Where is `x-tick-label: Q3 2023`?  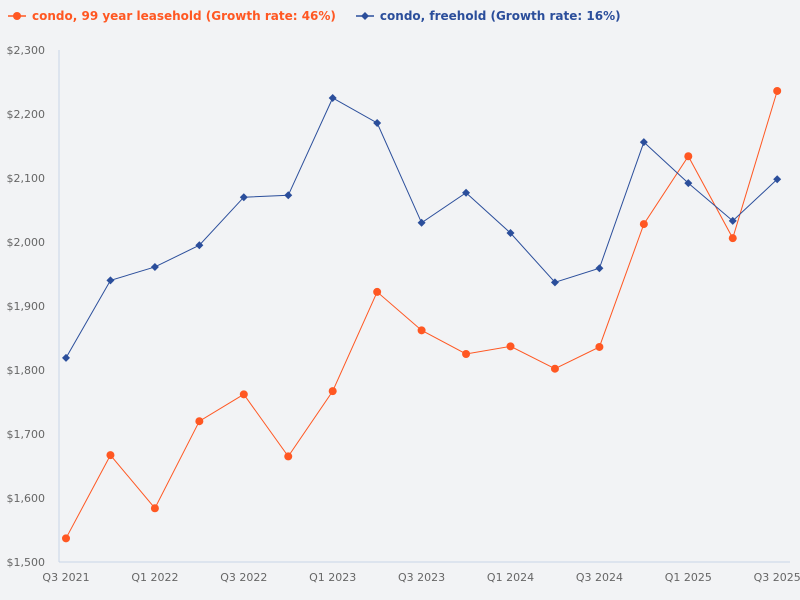
x-tick-label: Q3 2023 is located at coordinates (421, 577).